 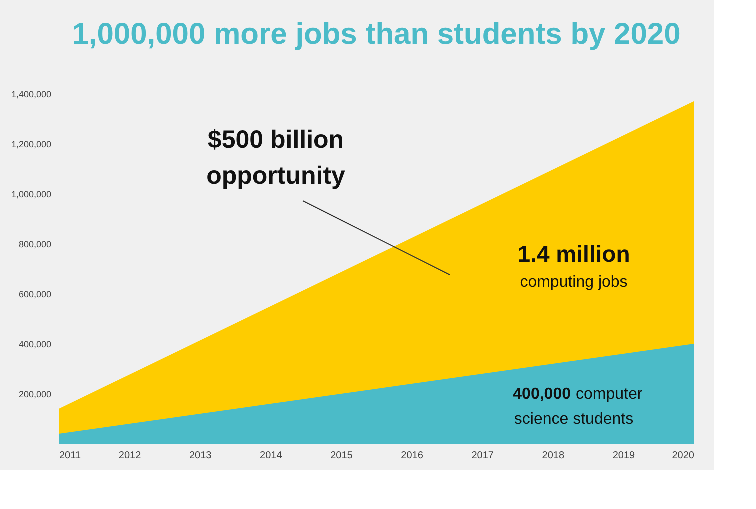 What do you see at coordinates (483, 456) in the screenshot?
I see `x-tick-label: 2017` at bounding box center [483, 456].